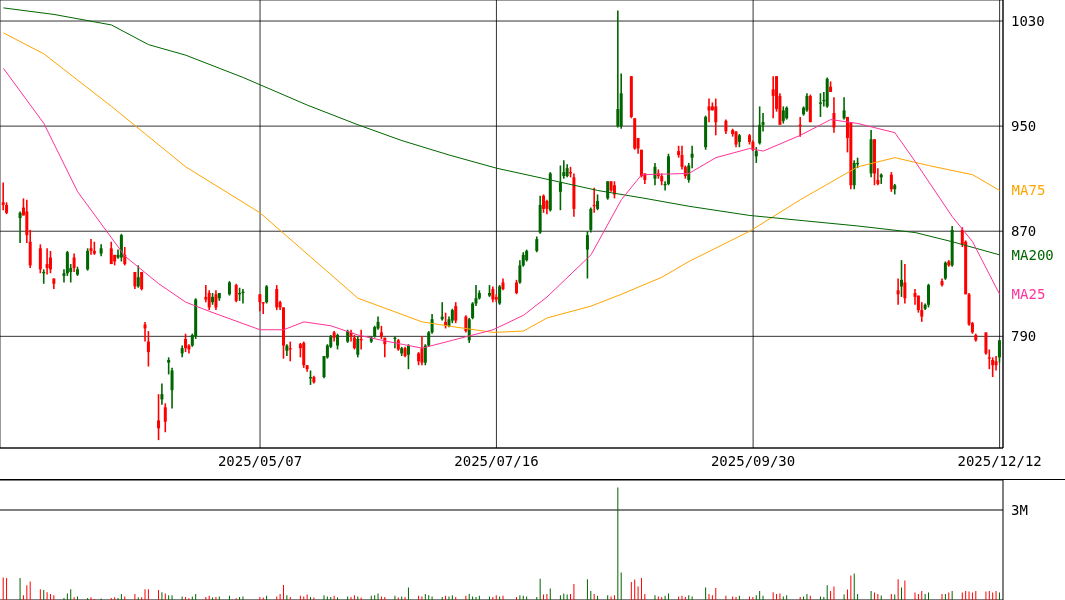 The width and height of the screenshot is (1065, 600). What do you see at coordinates (1024, 126) in the screenshot?
I see `y-tick-label: 950` at bounding box center [1024, 126].